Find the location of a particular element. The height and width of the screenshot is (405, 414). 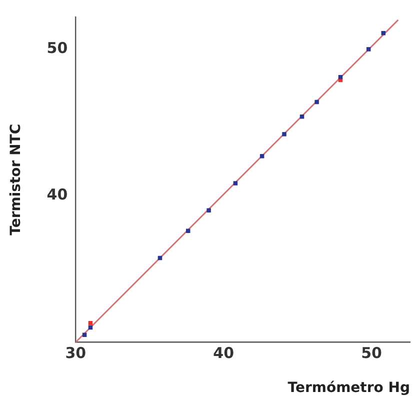

x-tick-label: 50 is located at coordinates (371, 353).